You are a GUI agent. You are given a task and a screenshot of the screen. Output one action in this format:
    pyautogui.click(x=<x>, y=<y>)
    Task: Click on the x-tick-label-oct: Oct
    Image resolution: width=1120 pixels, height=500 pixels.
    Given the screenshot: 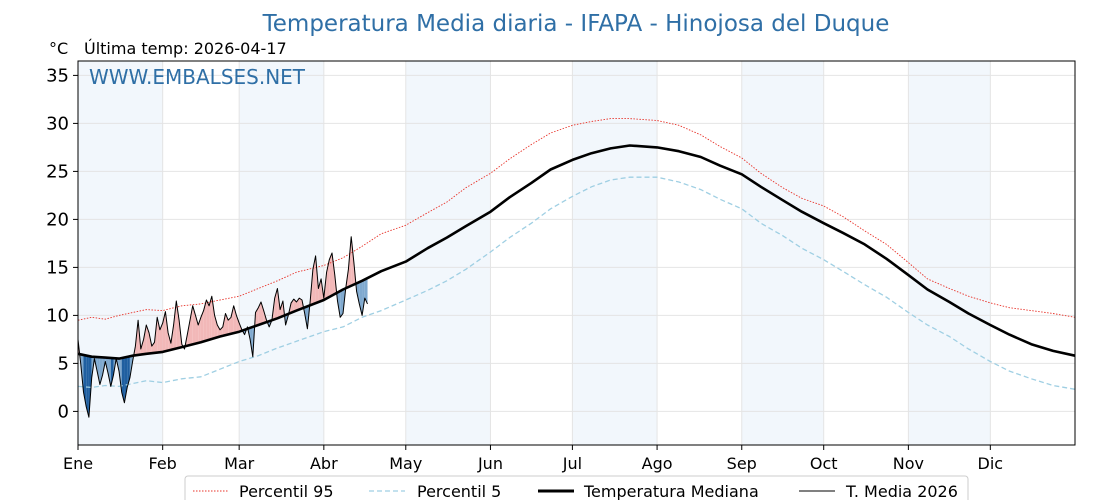 What is the action you would take?
    pyautogui.click(x=824, y=463)
    